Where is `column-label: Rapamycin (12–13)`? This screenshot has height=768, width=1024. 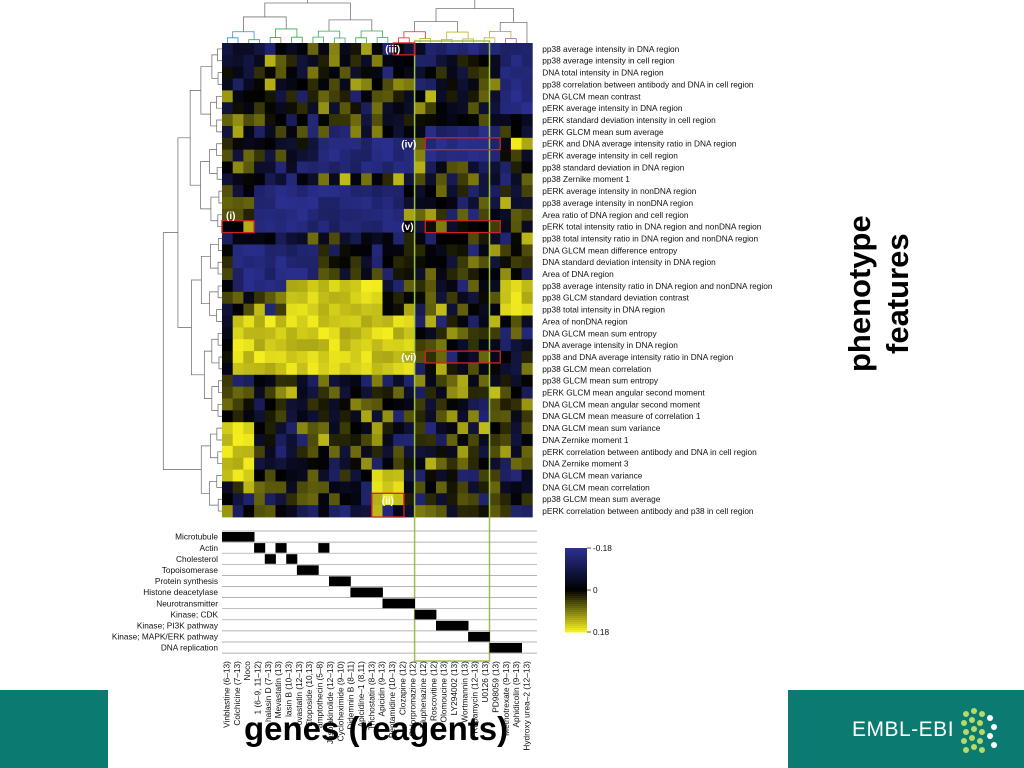 column-label: Rapamycin (12–13) is located at coordinates (475, 697).